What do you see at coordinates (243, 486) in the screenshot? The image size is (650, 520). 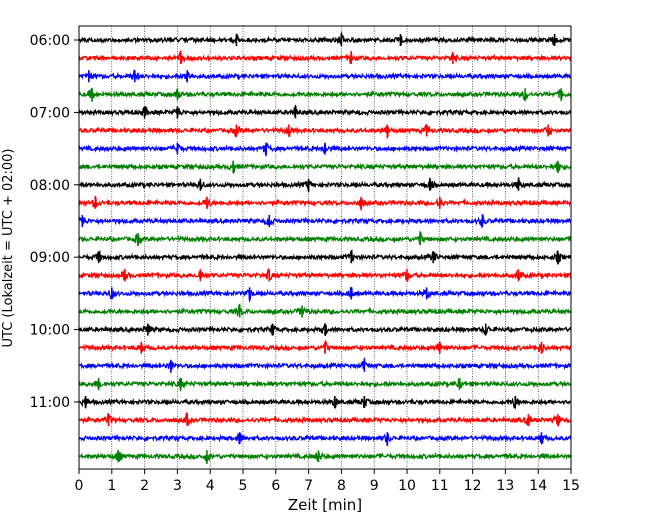 I see `x-tick-label: 5` at bounding box center [243, 486].